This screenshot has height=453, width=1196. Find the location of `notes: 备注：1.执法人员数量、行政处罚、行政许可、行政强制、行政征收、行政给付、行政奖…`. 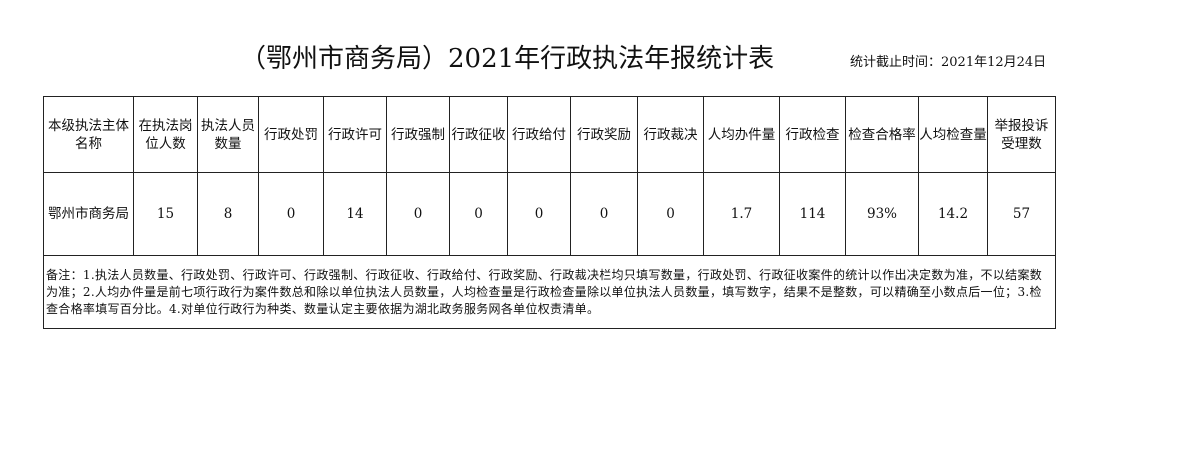

notes: 备注：1.执法人员数量、行政处罚、行政许可、行政强制、行政征收、行政给付、行政奖… is located at coordinates (549, 292).